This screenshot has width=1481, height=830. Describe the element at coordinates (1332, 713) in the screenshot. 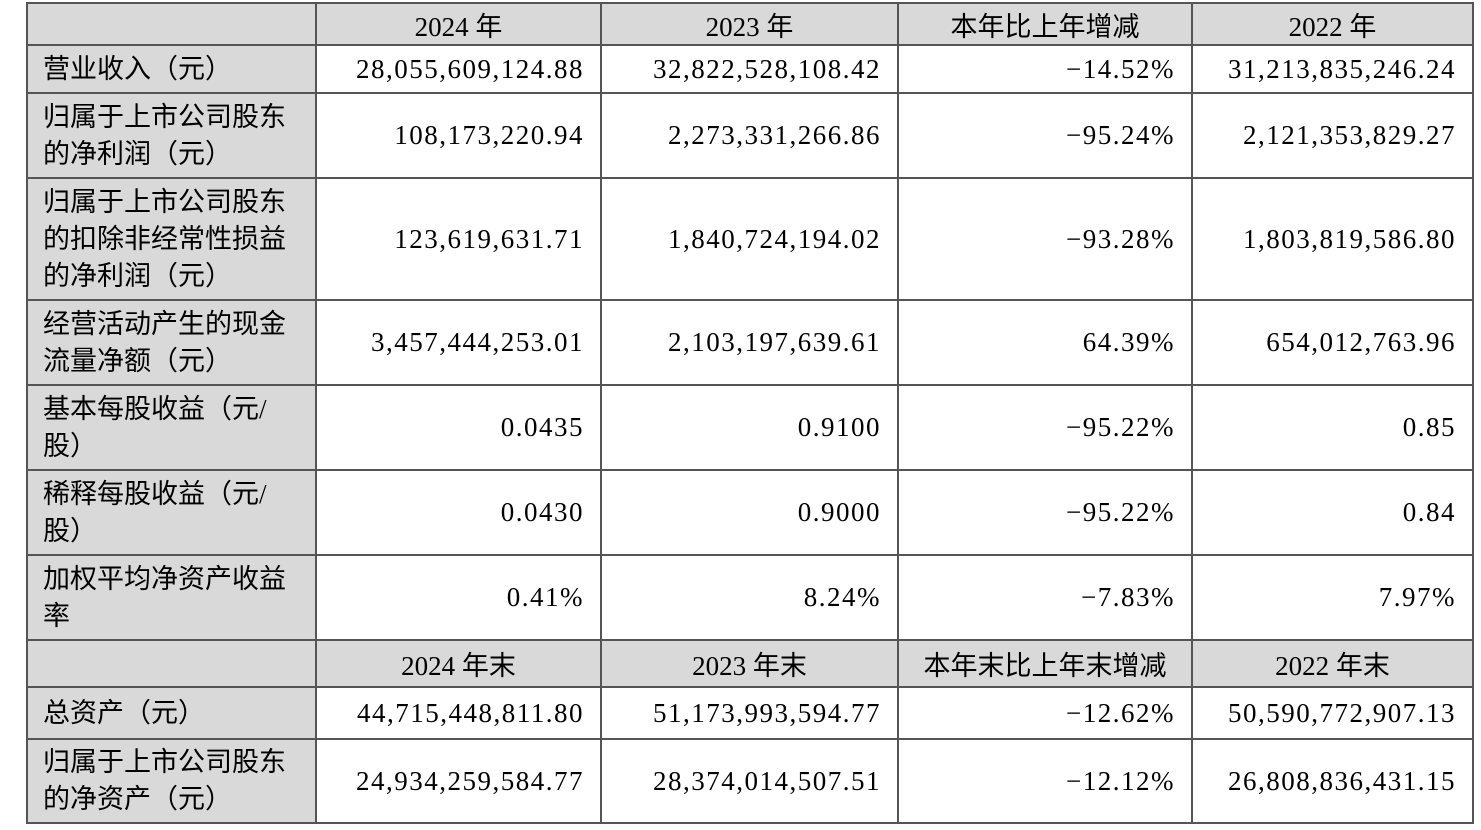

I see `metric-value-cell: 50,590,772,907.13` at that location.